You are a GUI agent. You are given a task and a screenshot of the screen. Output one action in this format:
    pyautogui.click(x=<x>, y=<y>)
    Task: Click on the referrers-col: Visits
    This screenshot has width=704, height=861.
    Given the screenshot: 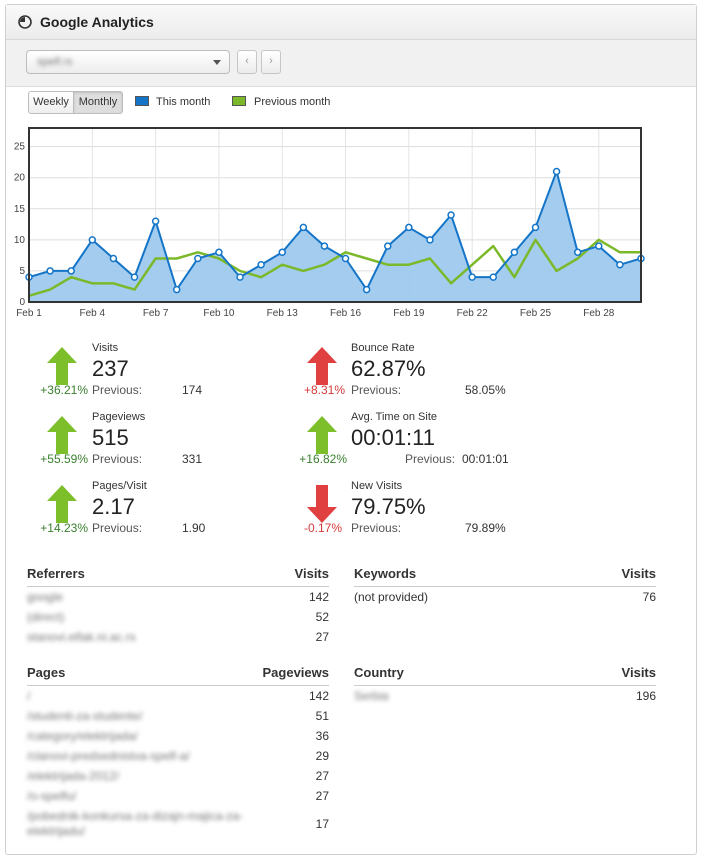 What is the action you would take?
    pyautogui.click(x=311, y=573)
    